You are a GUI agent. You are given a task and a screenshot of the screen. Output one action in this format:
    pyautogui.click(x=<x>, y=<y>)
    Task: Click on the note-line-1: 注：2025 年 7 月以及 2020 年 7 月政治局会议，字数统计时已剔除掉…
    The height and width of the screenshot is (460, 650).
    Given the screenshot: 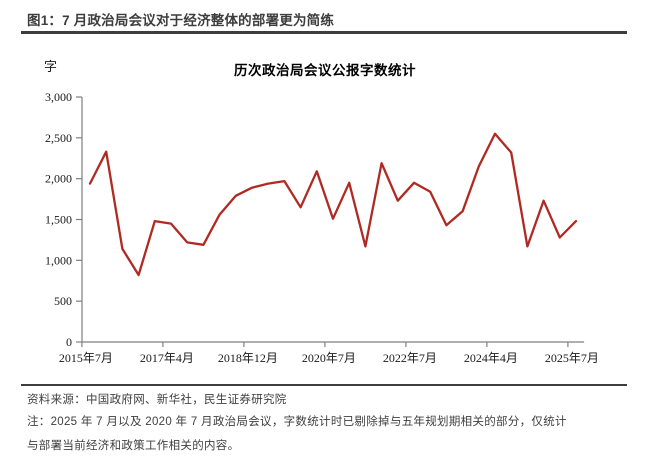 What is the action you would take?
    pyautogui.click(x=297, y=422)
    